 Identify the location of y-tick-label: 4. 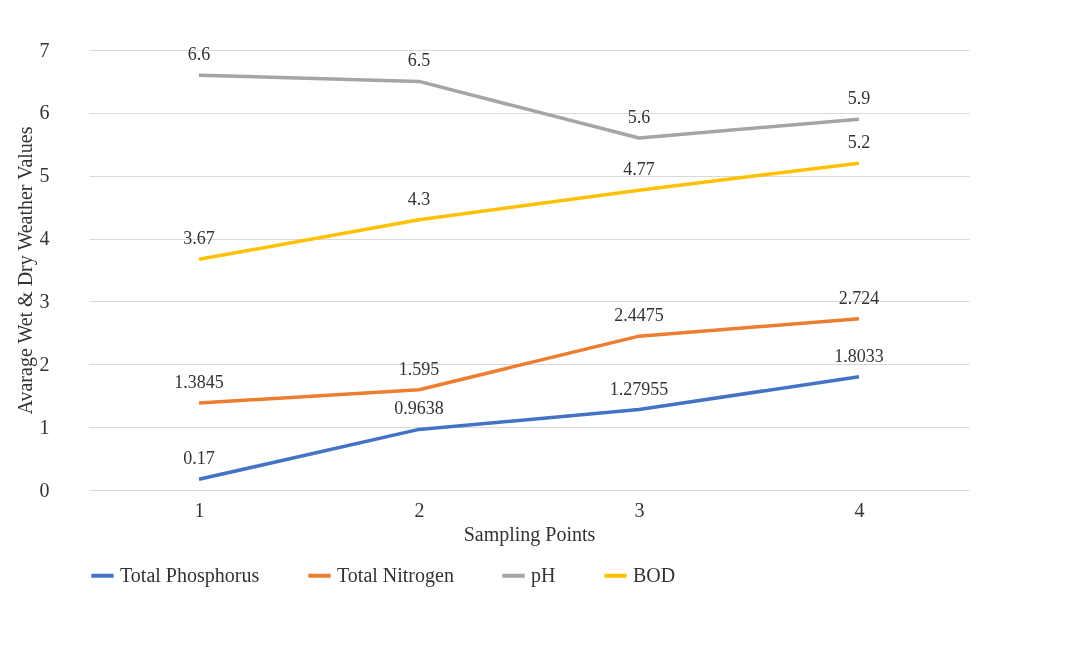
(44, 238).